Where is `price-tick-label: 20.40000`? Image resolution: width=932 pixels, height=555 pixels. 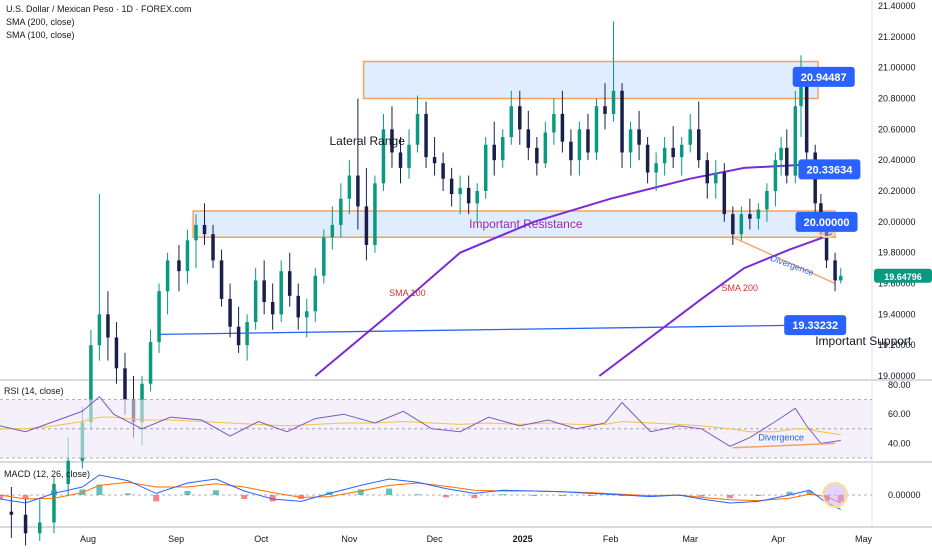 price-tick-label: 20.40000 is located at coordinates (897, 160).